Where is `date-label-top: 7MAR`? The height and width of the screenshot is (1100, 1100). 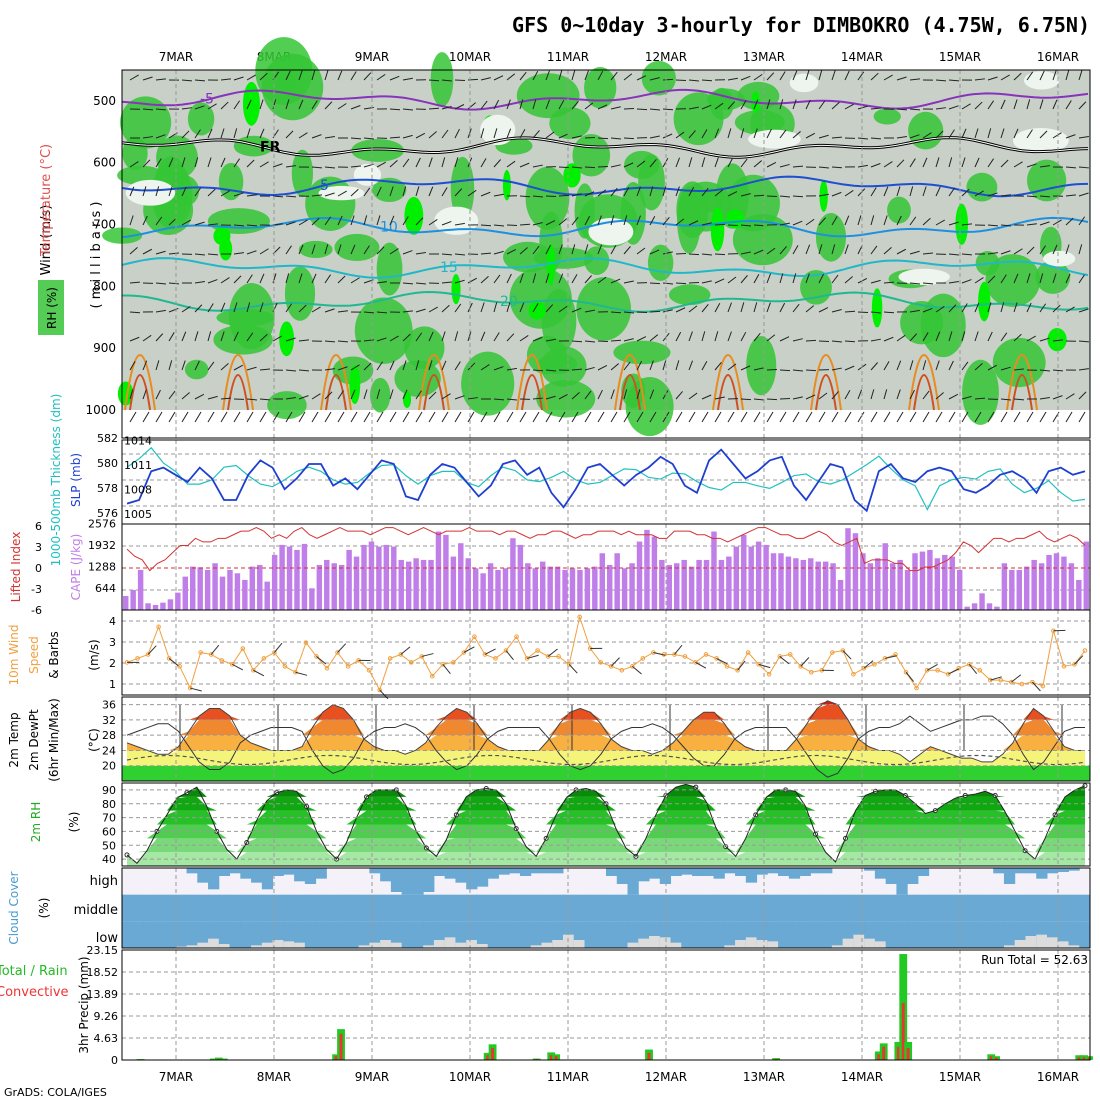 date-label-top: 7MAR is located at coordinates (176, 57).